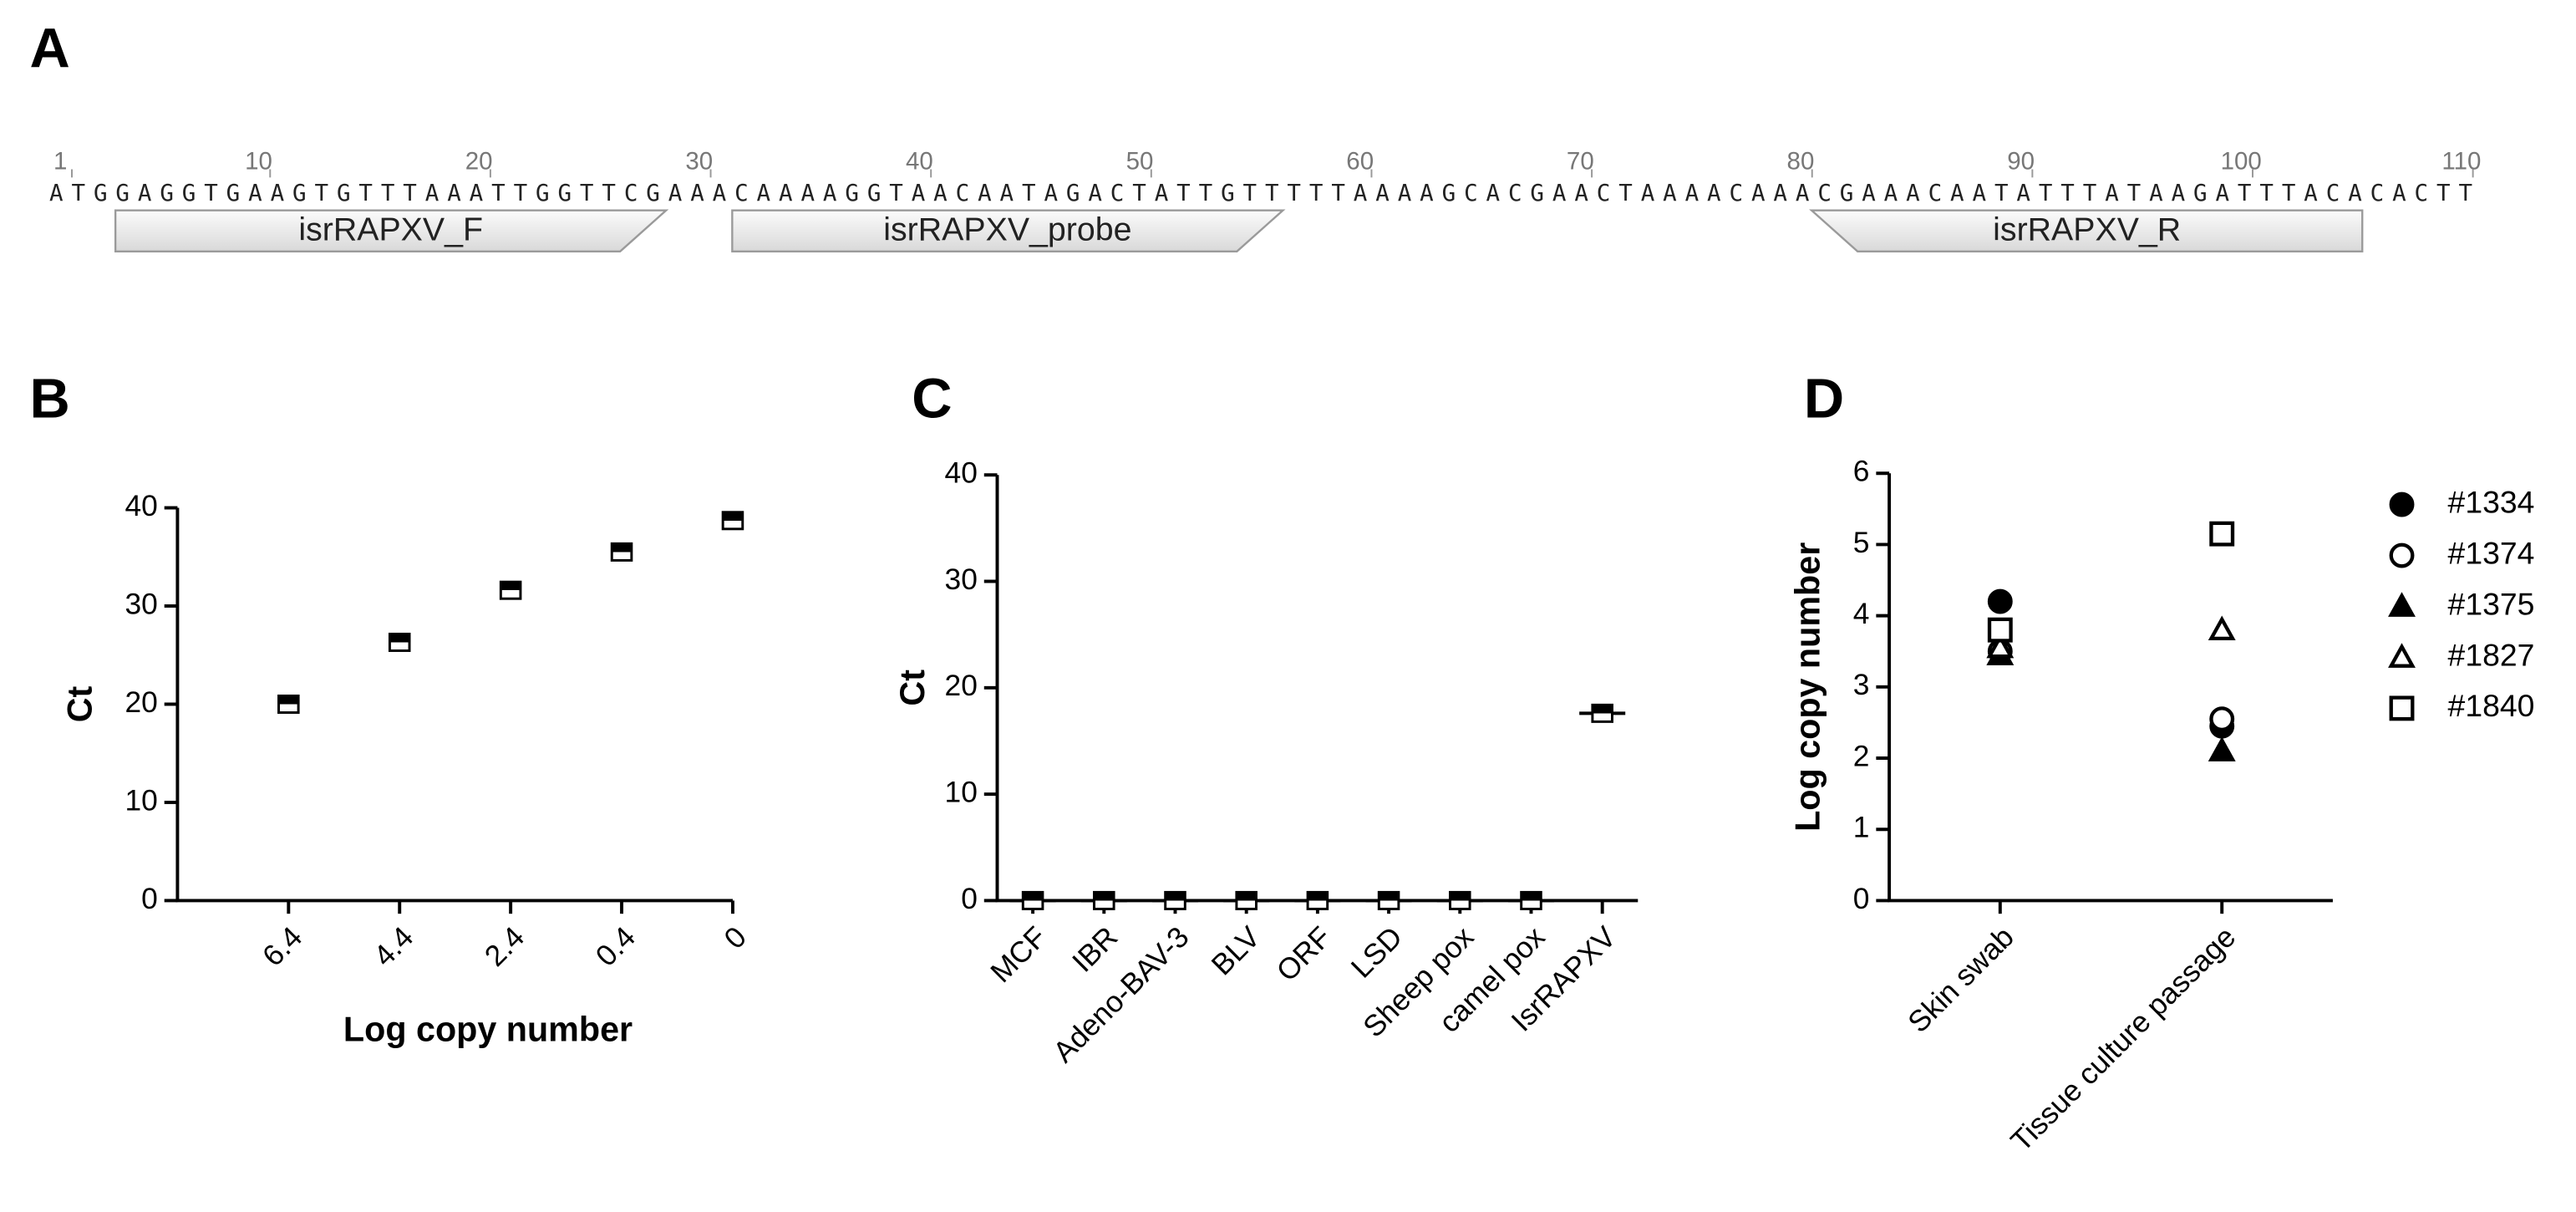  I want to click on ruler-label: 90, so click(2021, 161).